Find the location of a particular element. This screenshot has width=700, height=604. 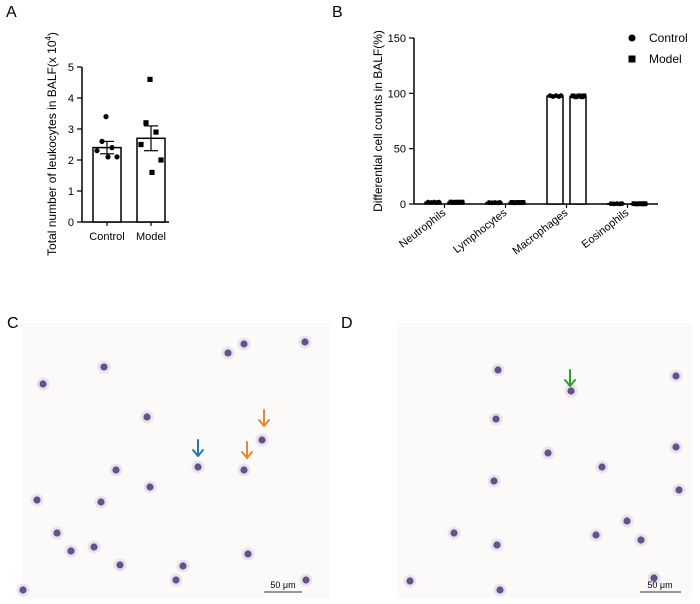

y-tick-label-b: 150 is located at coordinates (397, 39).